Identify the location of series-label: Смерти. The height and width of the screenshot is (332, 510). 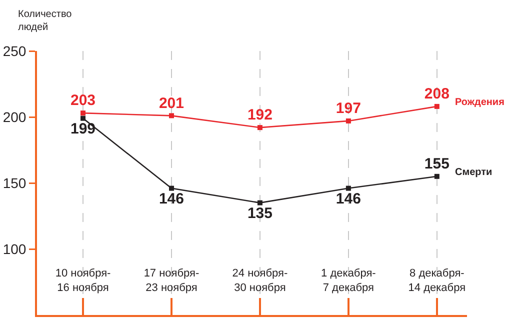
(473, 172).